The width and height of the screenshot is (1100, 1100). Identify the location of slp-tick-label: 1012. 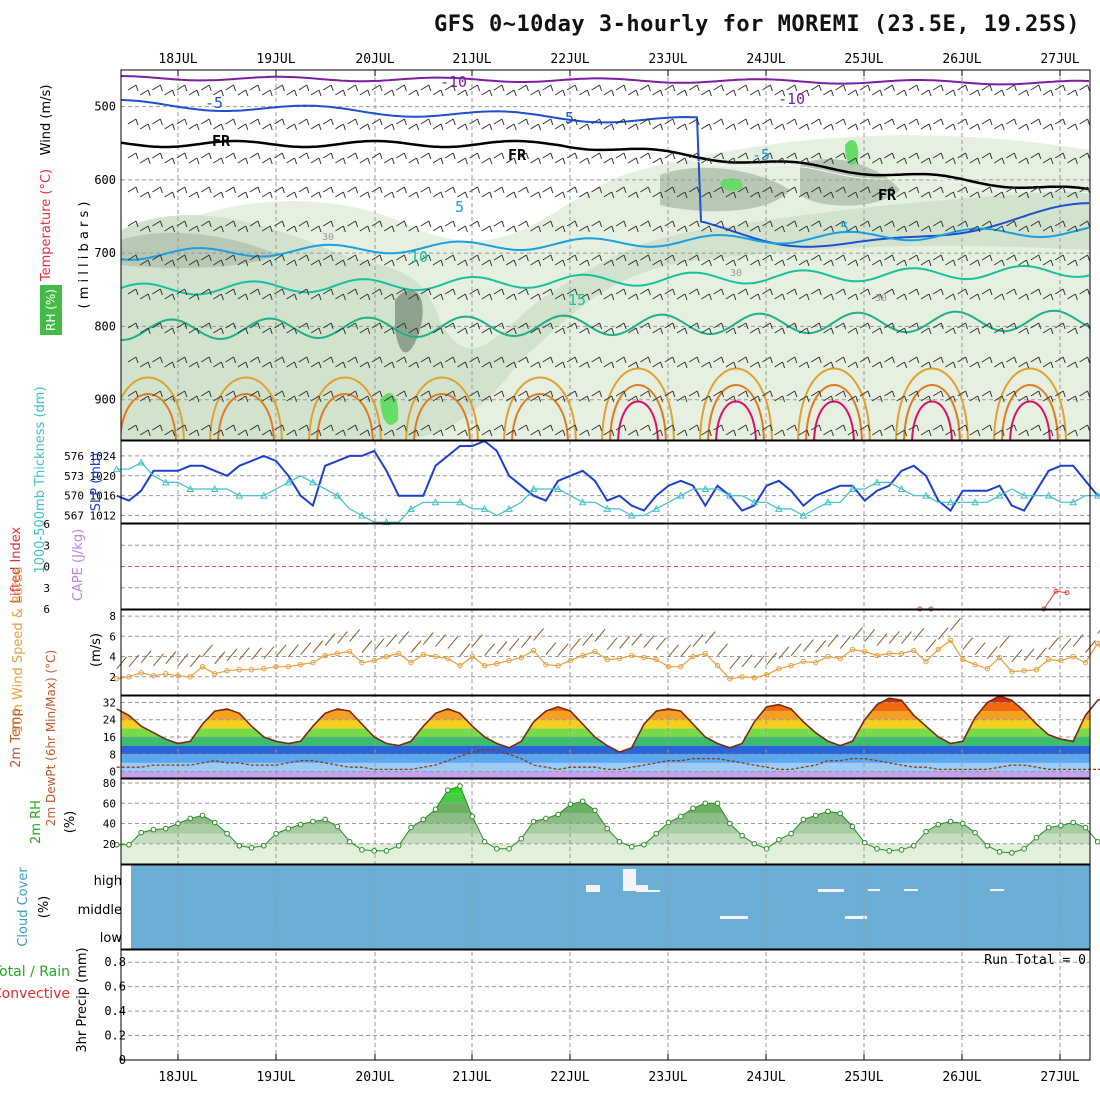
(103, 516).